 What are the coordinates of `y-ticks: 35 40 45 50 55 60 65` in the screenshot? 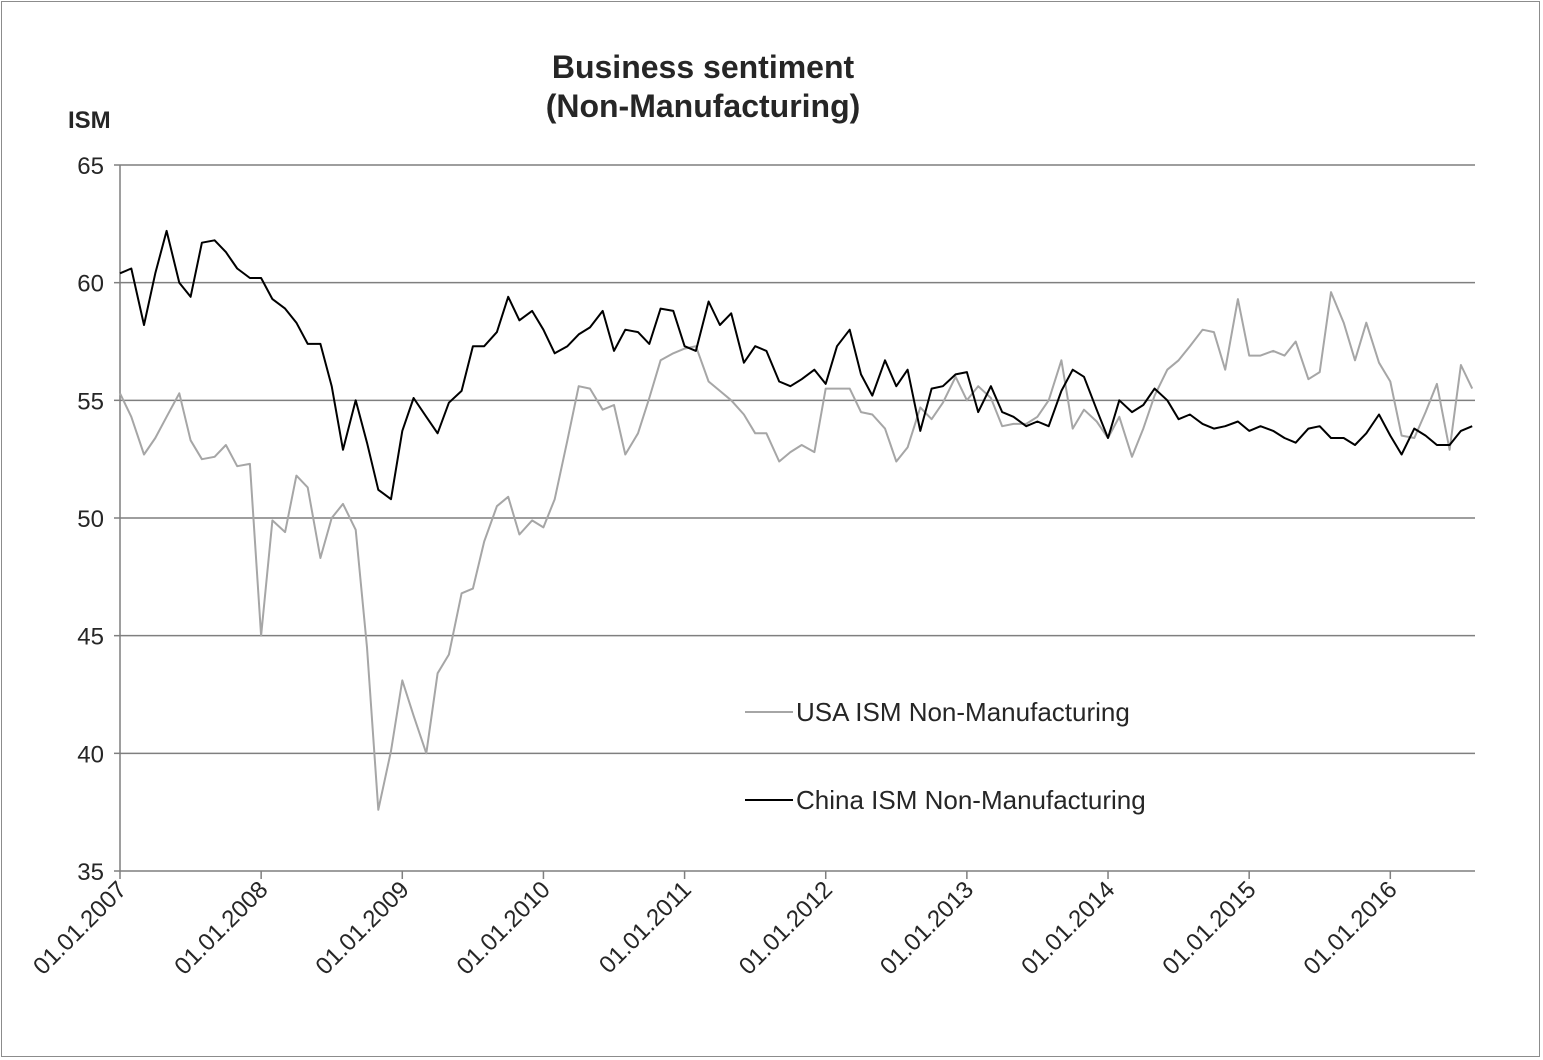 It's located at (98, 519).